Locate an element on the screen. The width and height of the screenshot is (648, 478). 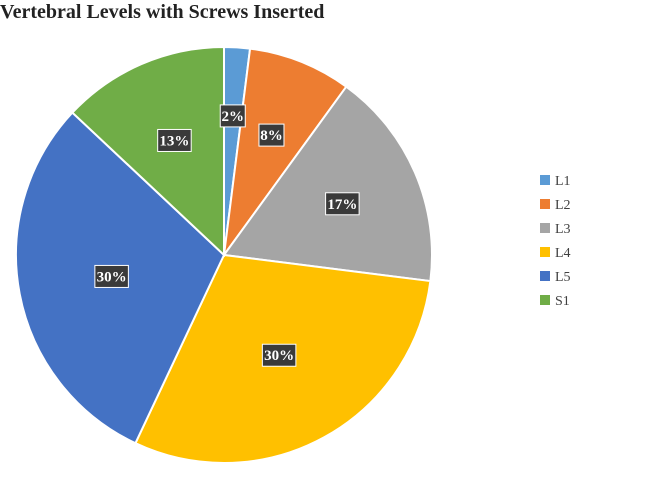
legend-label-l4: L4 is located at coordinates (563, 253).